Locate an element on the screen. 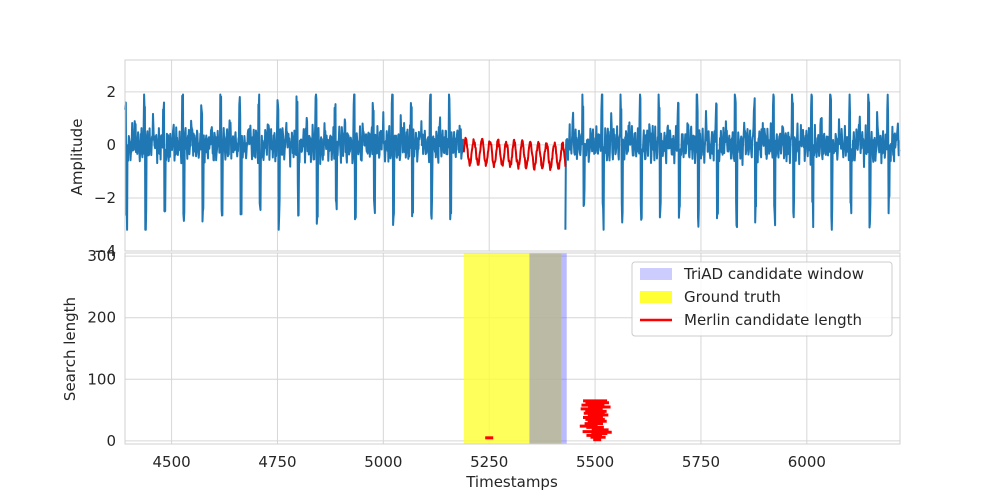 The image size is (1000, 500). ground-truth-span is located at coordinates (512, 348).